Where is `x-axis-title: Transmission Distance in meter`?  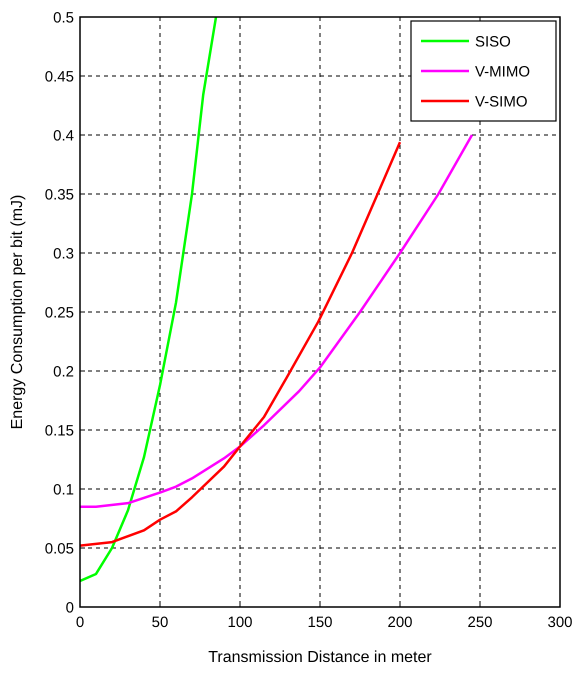 x-axis-title: Transmission Distance in meter is located at coordinates (320, 657).